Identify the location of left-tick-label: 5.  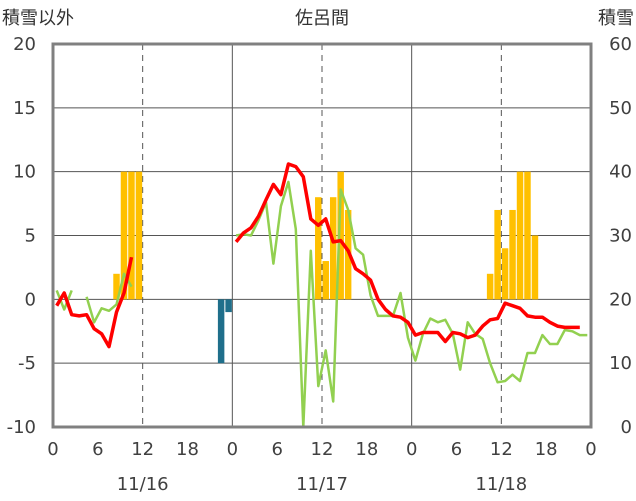
(30, 236).